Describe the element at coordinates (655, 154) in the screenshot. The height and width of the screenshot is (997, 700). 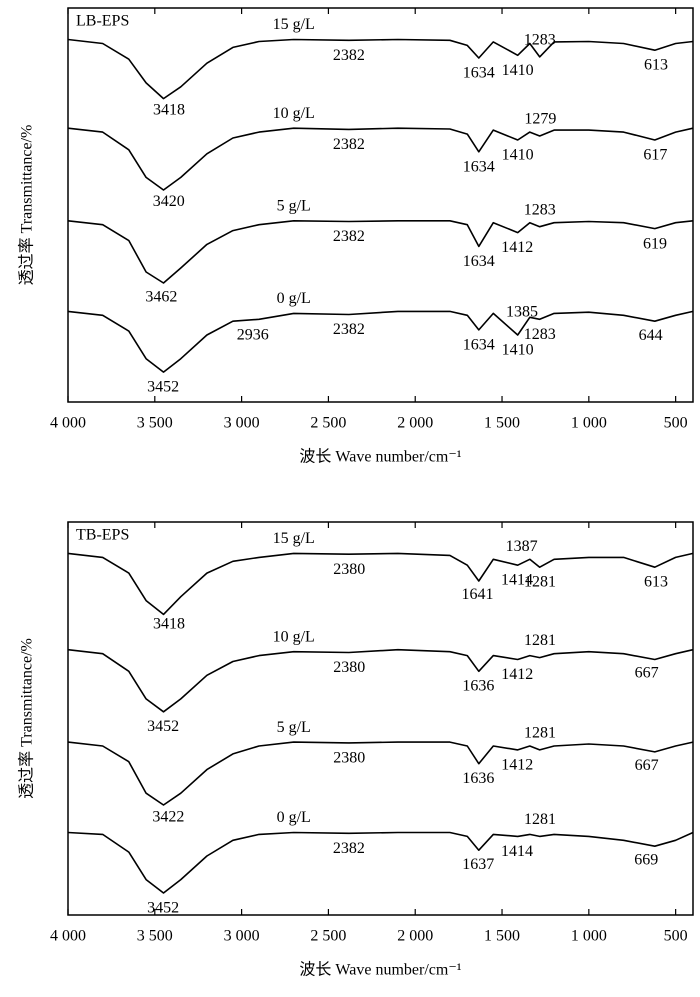
I see `peak-label: 617` at that location.